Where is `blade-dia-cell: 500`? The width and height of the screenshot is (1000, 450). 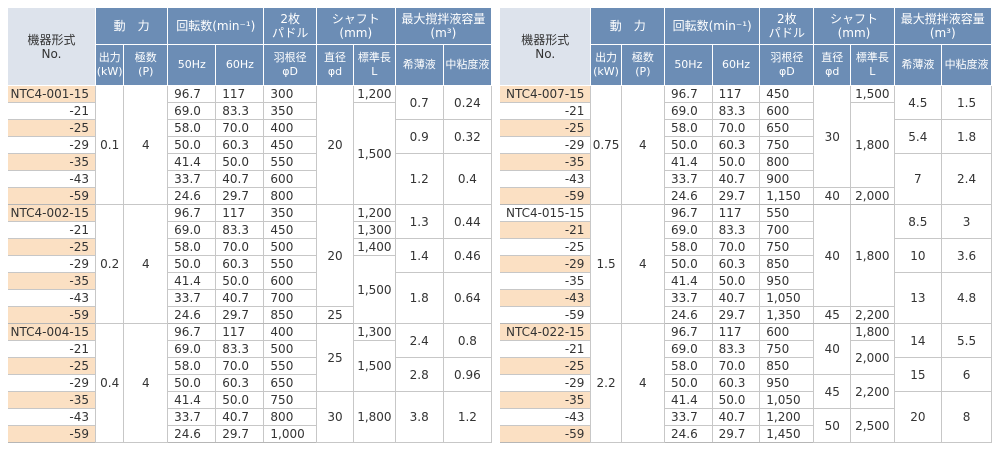
blade-dia-cell: 500 is located at coordinates (290, 247).